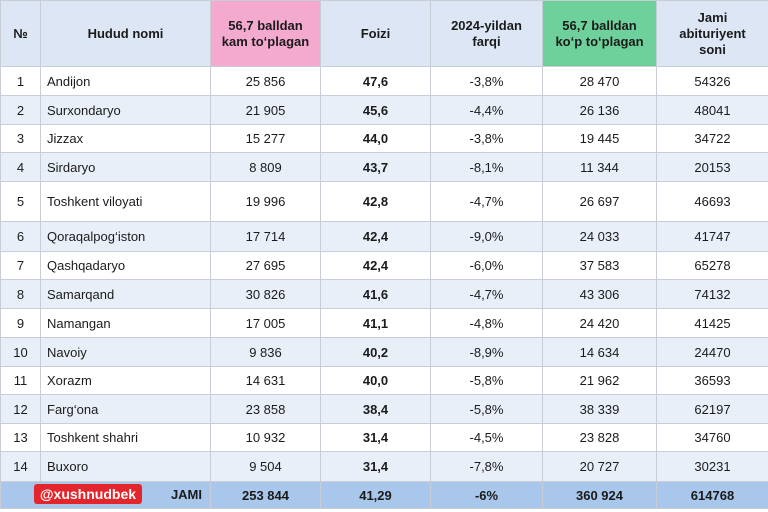 This screenshot has height=512, width=768. Describe the element at coordinates (20, 294) in the screenshot. I see `row-num: 8` at that location.